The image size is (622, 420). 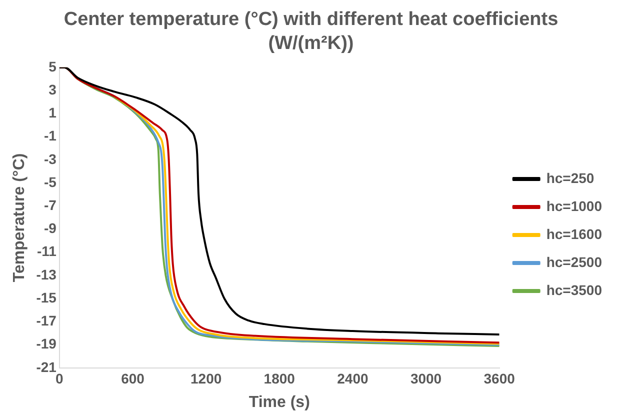 What do you see at coordinates (50, 228) in the screenshot?
I see `y-tick-label: -9` at bounding box center [50, 228].